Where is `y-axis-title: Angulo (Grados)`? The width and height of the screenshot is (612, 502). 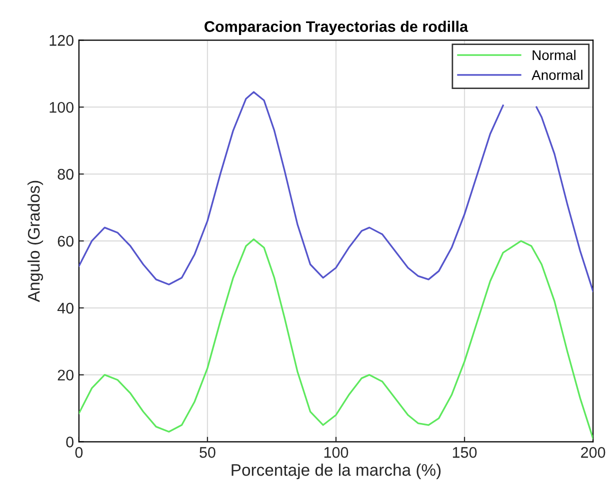
y-axis-title: Angulo (Grados) is located at coordinates (36, 241).